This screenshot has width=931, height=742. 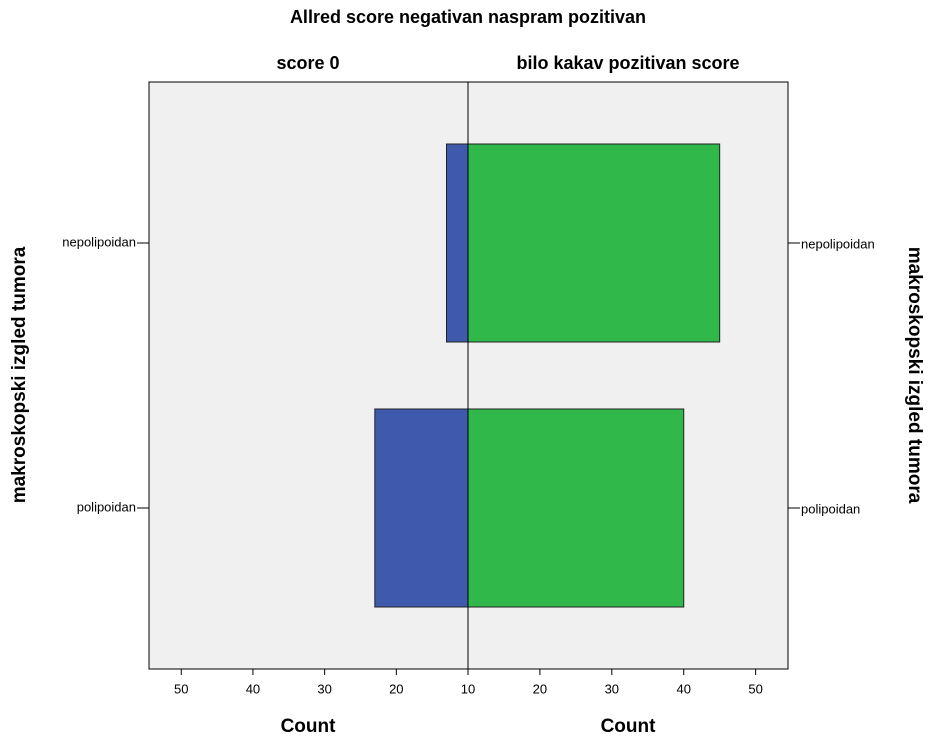 What do you see at coordinates (627, 63) in the screenshot?
I see `panel-title: bilo kakav pozitivan score` at bounding box center [627, 63].